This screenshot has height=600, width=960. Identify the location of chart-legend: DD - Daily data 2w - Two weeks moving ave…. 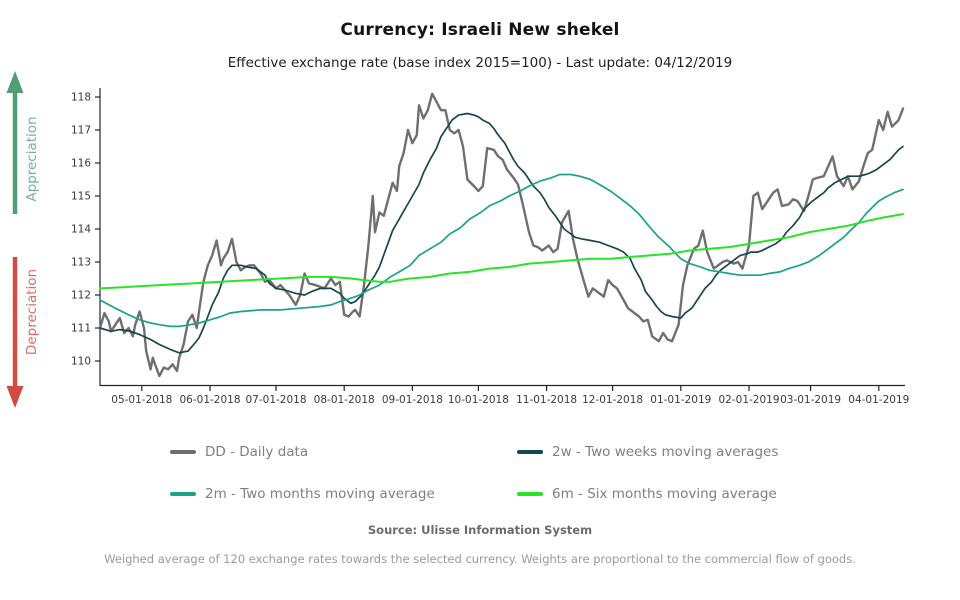
(490, 473).